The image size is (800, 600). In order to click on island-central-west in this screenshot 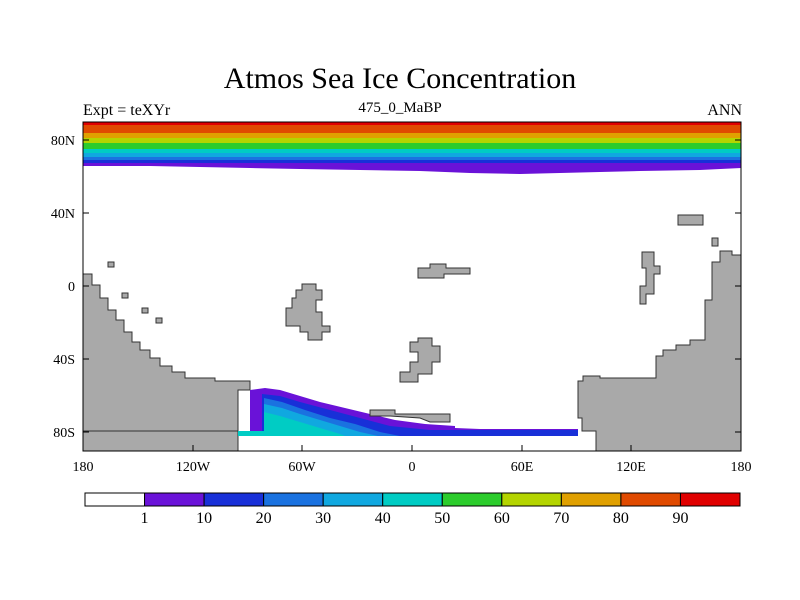, I will do `click(308, 312)`.